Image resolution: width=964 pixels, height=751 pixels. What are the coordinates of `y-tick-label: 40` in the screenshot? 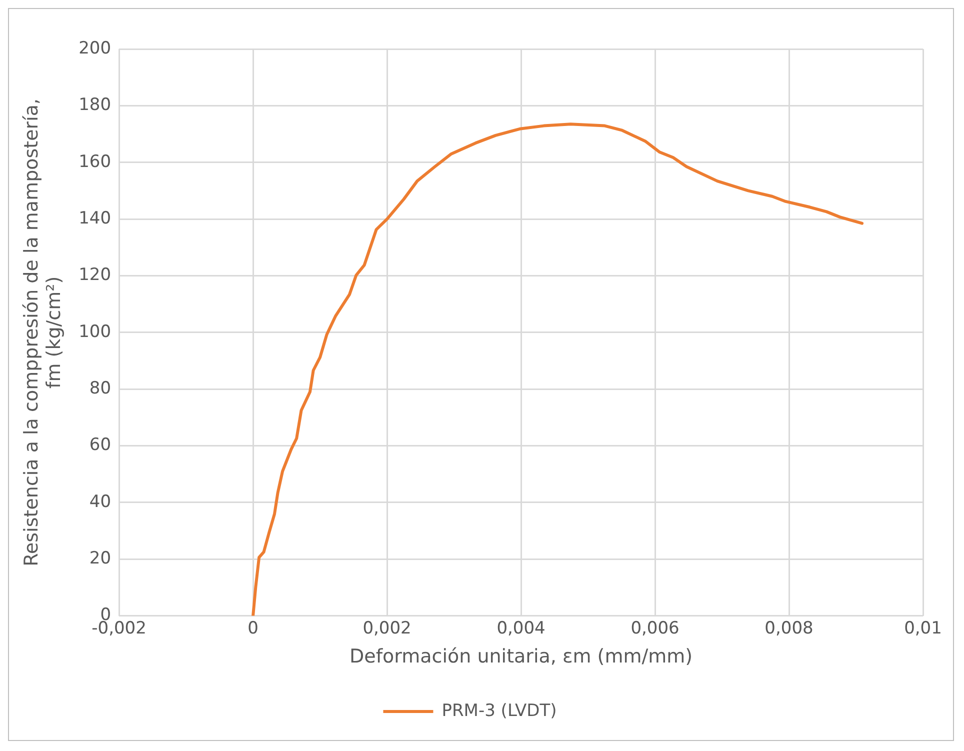 It's located at (100, 502).